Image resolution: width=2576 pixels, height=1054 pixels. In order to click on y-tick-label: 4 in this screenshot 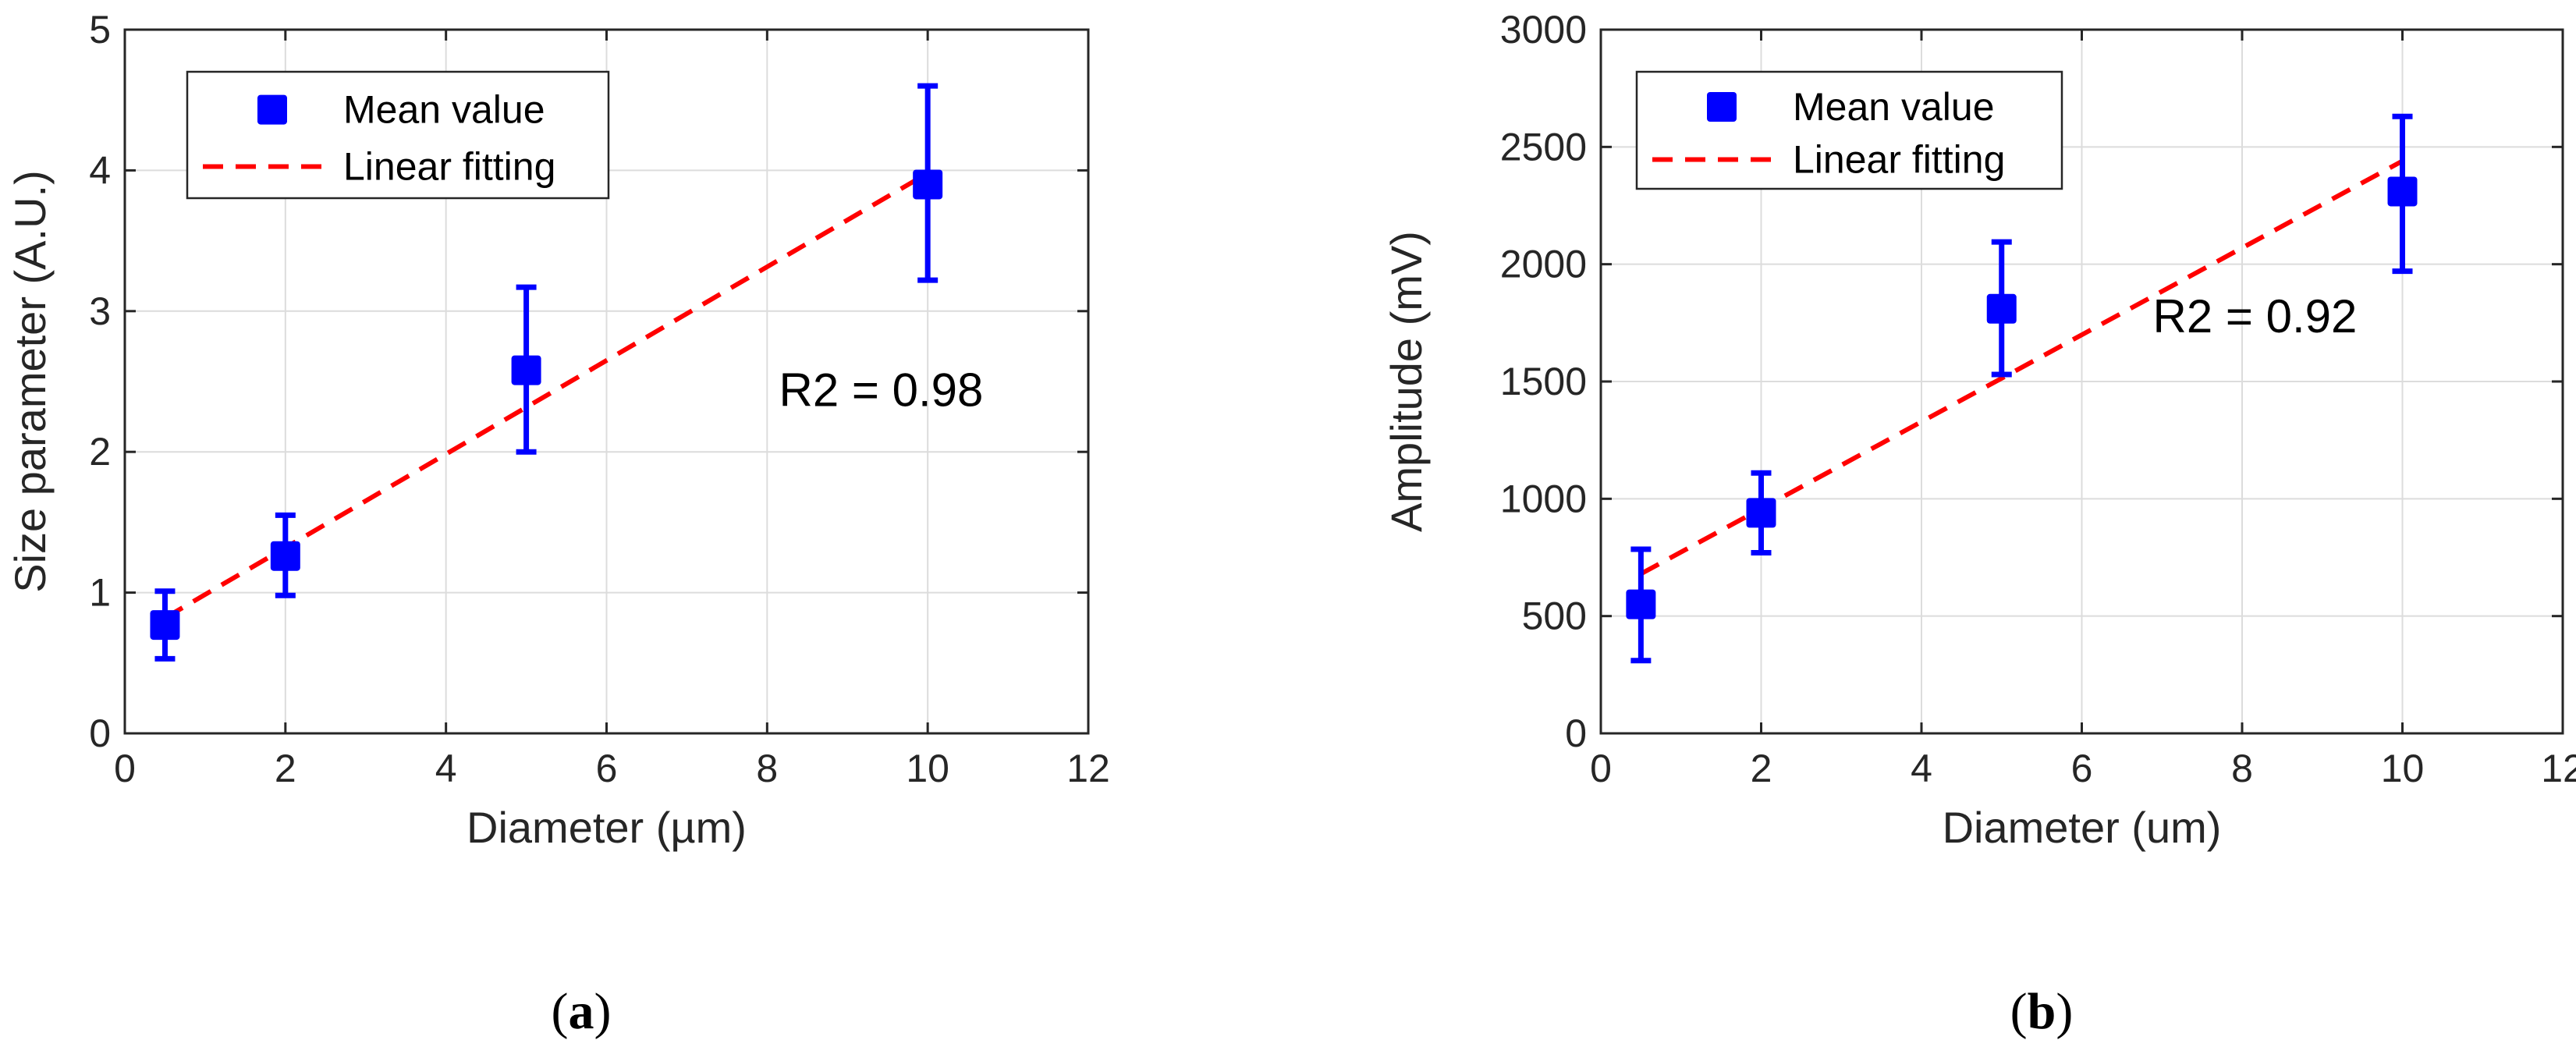, I will do `click(100, 170)`.